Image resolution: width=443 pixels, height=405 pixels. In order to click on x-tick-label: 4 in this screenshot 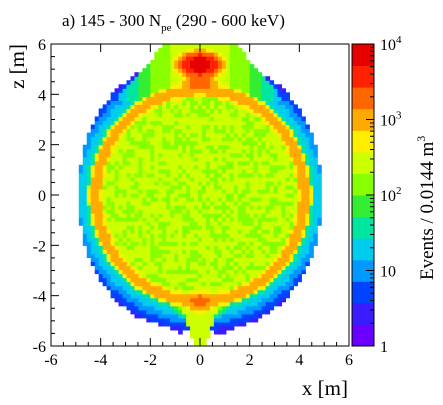, I will do `click(299, 360)`.